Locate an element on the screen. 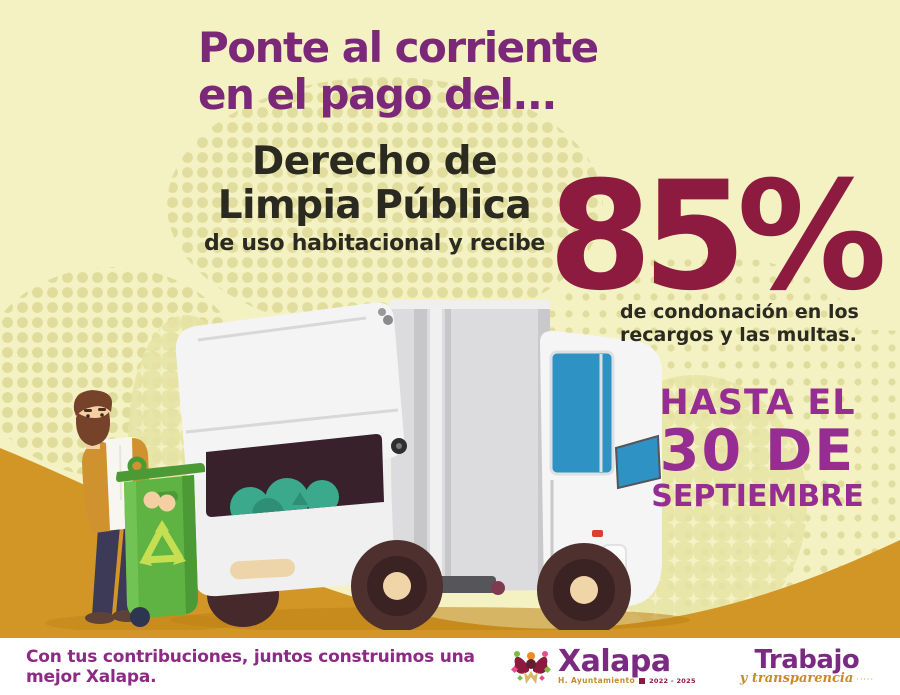 This screenshot has width=900, height=695. trabajo-name: Trabajo is located at coordinates (807, 659).